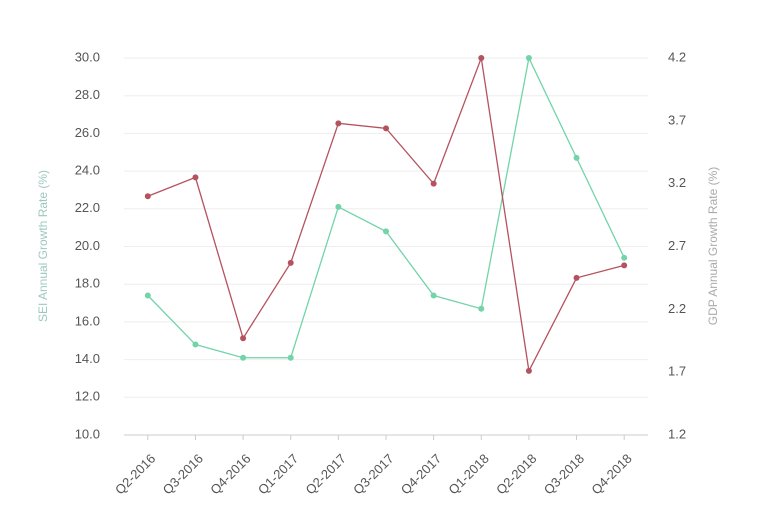  I want to click on y2-tick-label: 3.7, so click(677, 119).